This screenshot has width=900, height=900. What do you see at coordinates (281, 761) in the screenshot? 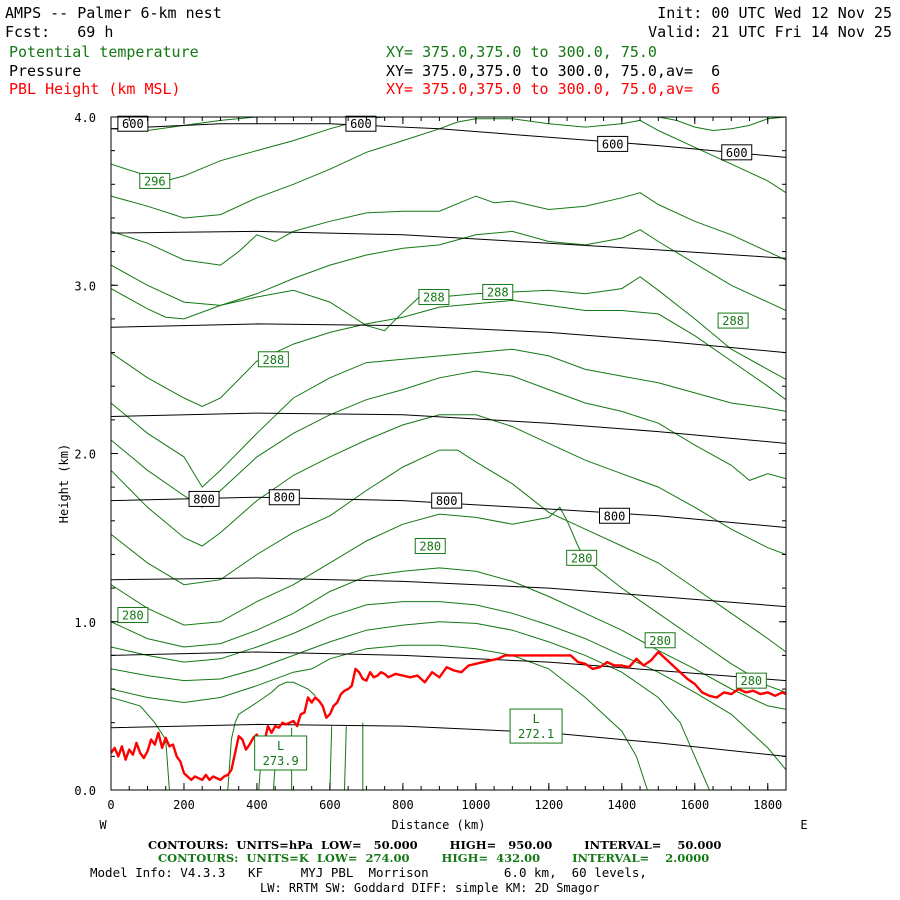
I see `extremum-value-1: 273.9` at bounding box center [281, 761].